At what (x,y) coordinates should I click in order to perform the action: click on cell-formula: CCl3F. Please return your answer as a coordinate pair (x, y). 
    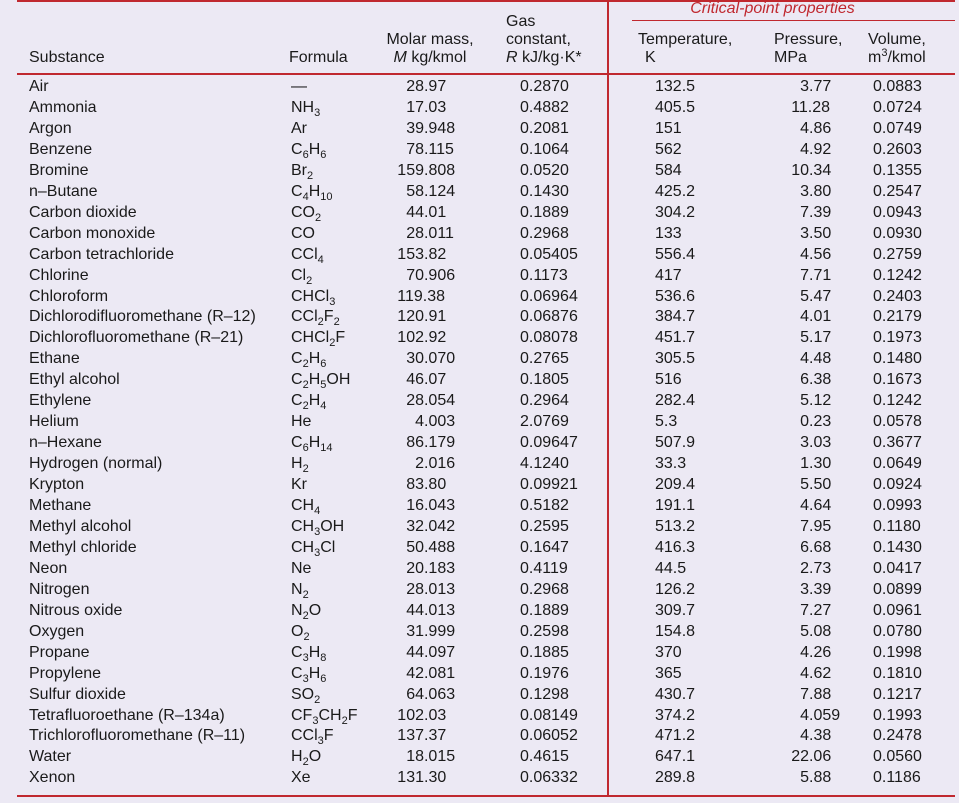
    Looking at the image, I should click on (312, 737).